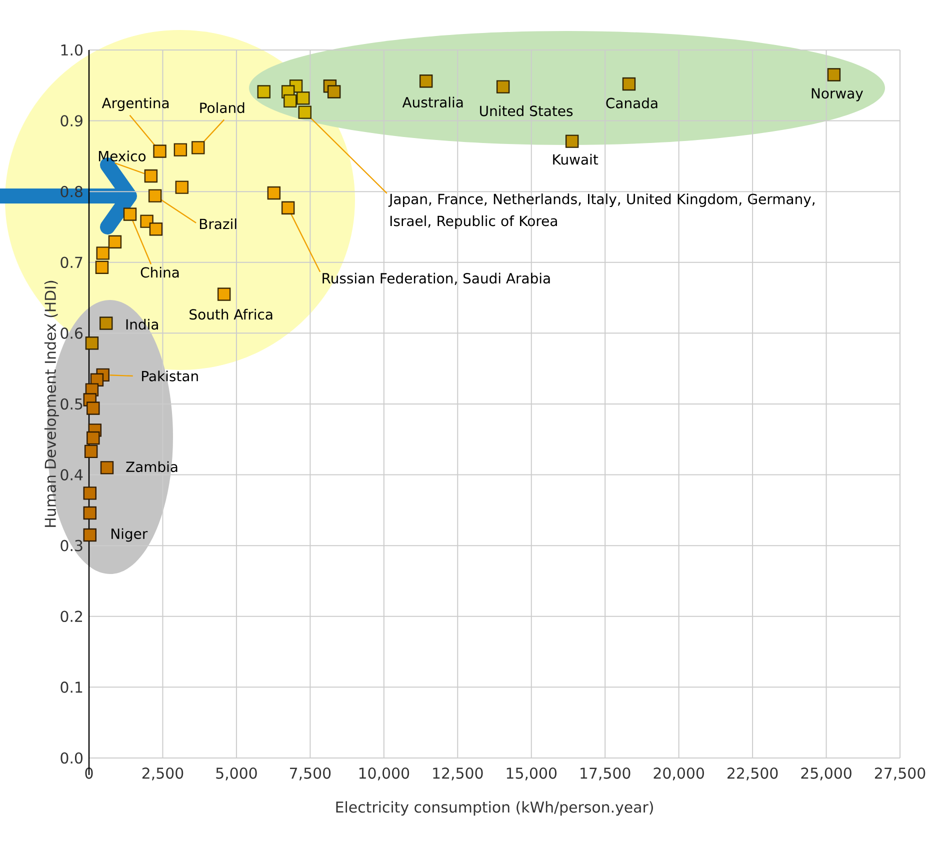 Image resolution: width=934 pixels, height=849 pixels. I want to click on x-axis-title: Electricity consumption (kWh/person.year), so click(494, 808).